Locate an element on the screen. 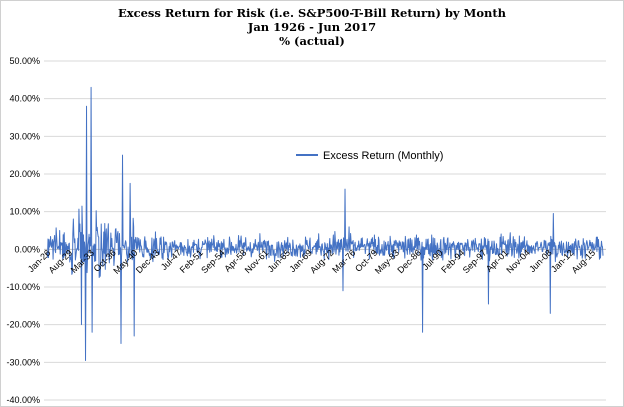 This screenshot has width=624, height=407. y-tick-label: -40.00% is located at coordinates (23, 400).